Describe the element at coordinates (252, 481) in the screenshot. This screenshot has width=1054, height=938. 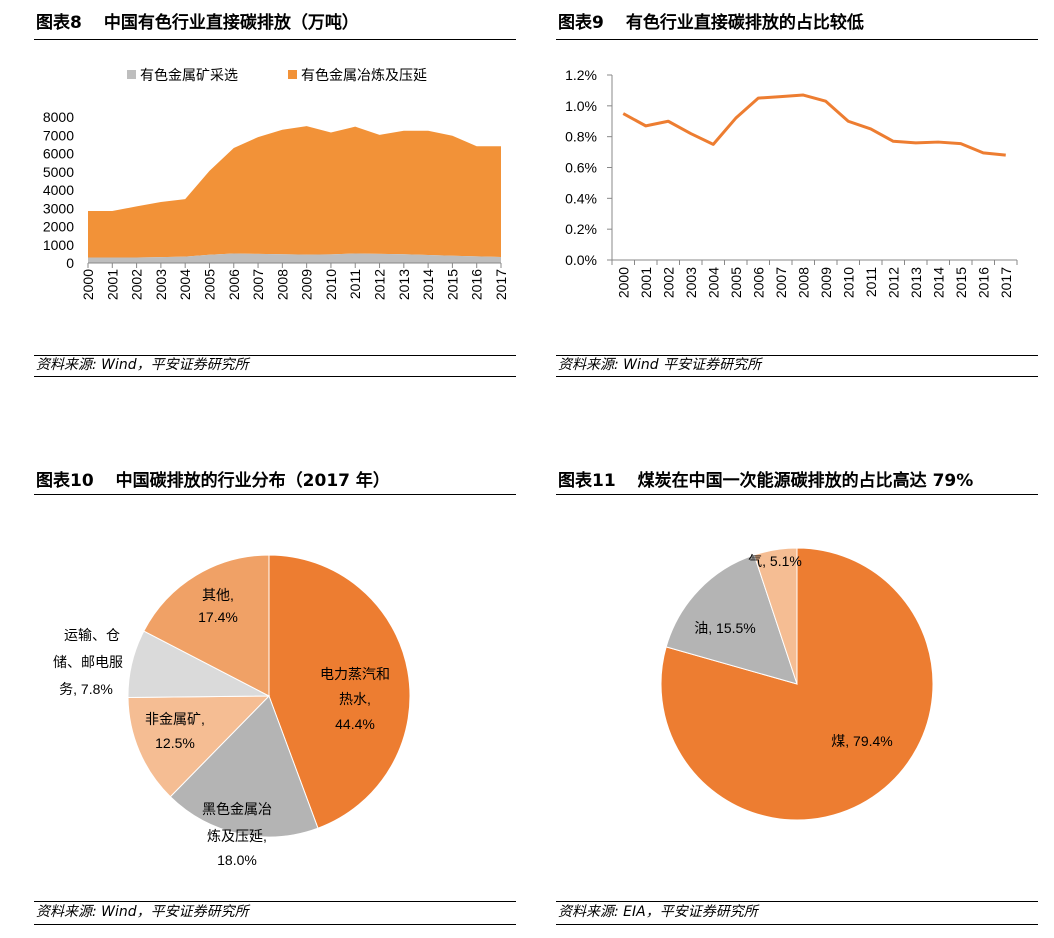
I see `chart10-title-text: 中国碳排放的行业分布（2017 年）` at that location.